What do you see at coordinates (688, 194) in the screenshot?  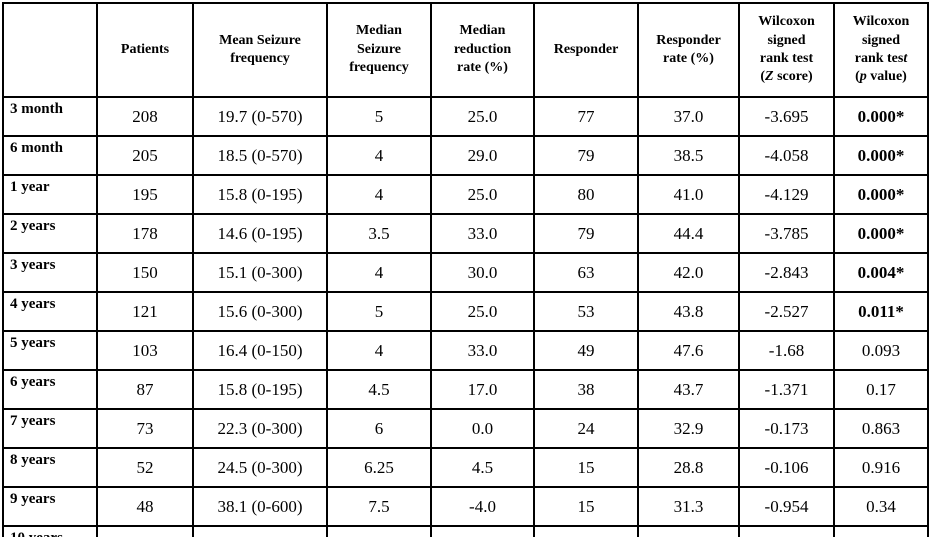 I see `data-cell: 41.0` at bounding box center [688, 194].